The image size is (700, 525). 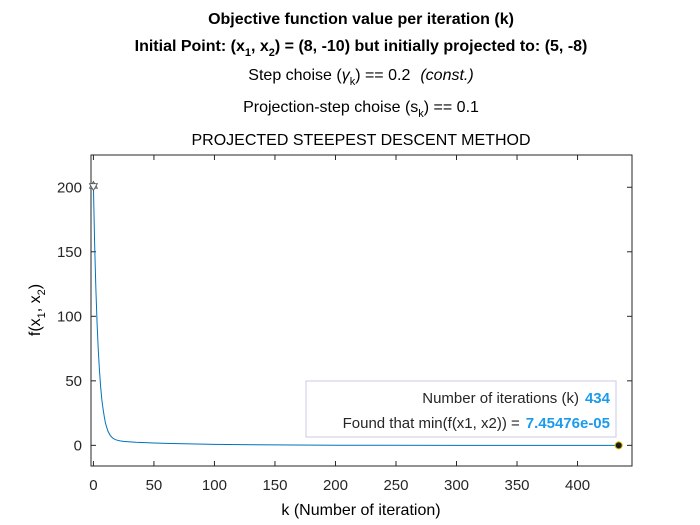 I want to click on y-tick-label: 0, so click(x=78, y=445).